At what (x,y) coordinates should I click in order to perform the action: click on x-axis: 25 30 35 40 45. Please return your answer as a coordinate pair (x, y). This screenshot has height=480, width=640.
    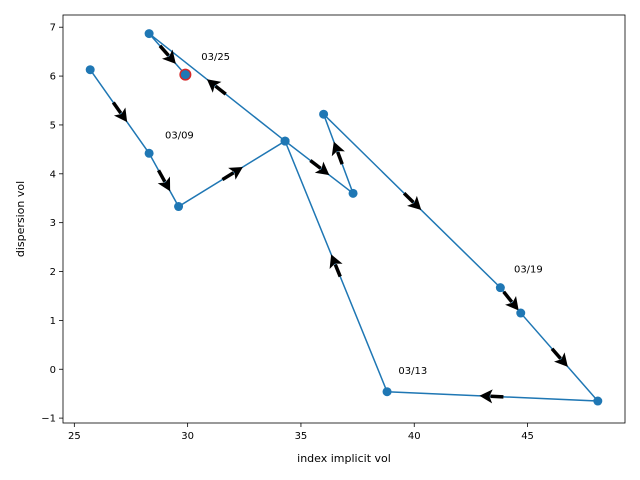
    Looking at the image, I should click on (301, 432).